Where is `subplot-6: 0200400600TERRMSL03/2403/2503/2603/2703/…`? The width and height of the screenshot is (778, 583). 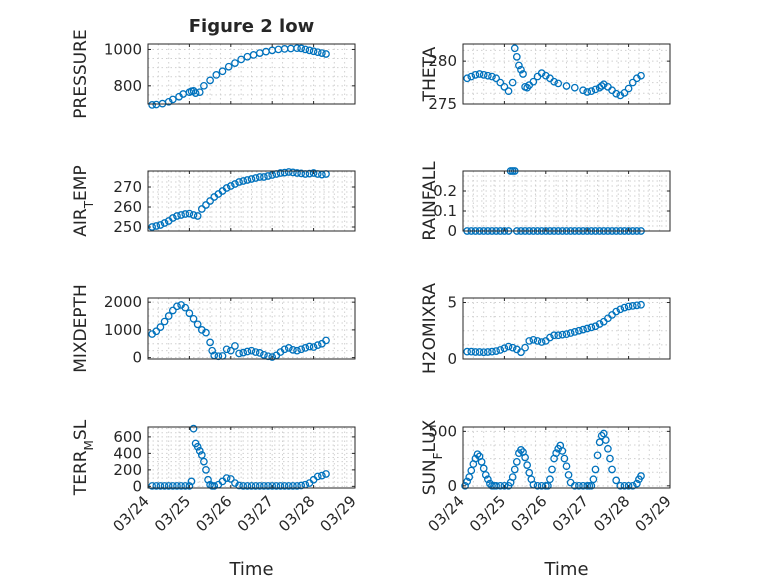 subplot-6: 0200400600TERRMSL03/2403/2503/2603/2703/… is located at coordinates (215, 499).